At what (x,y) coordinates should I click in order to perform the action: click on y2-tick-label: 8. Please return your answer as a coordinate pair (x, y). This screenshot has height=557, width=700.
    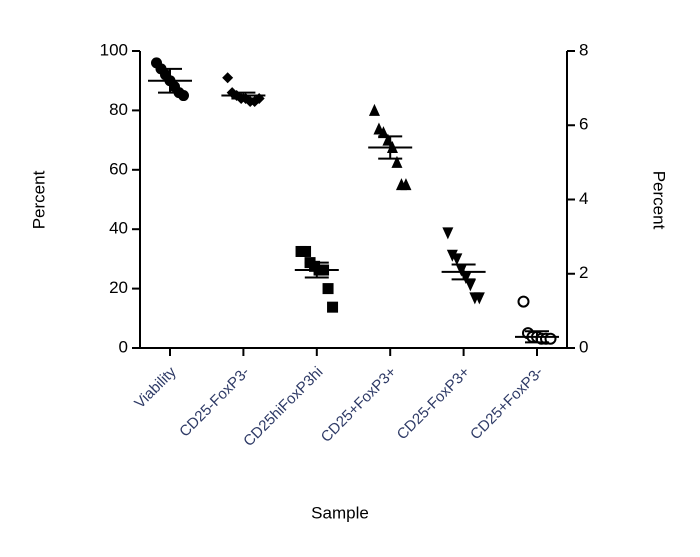
    Looking at the image, I should click on (583, 49).